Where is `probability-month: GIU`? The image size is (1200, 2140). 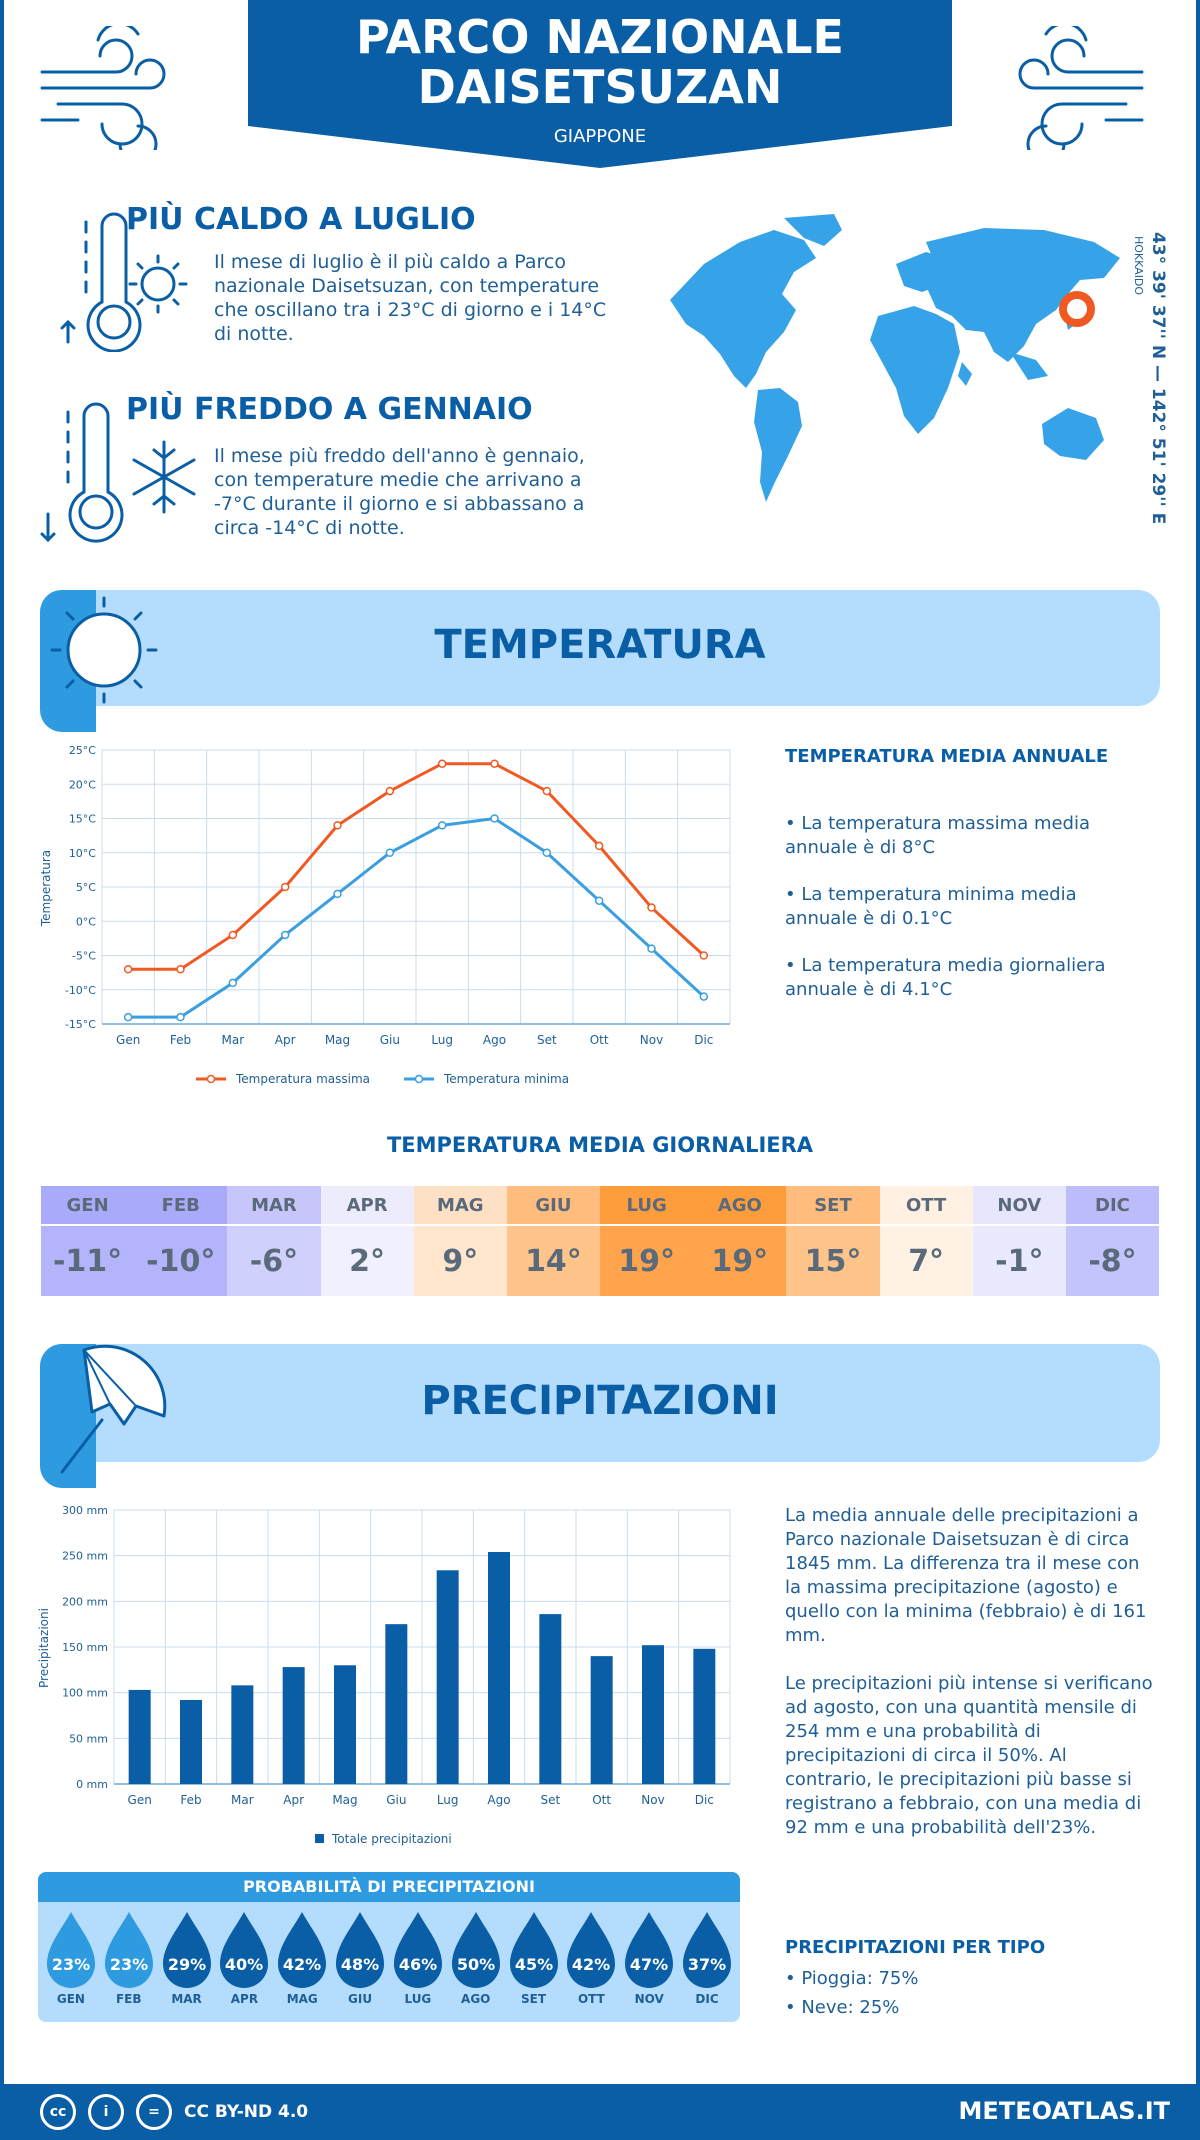 probability-month: GIU is located at coordinates (360, 1999).